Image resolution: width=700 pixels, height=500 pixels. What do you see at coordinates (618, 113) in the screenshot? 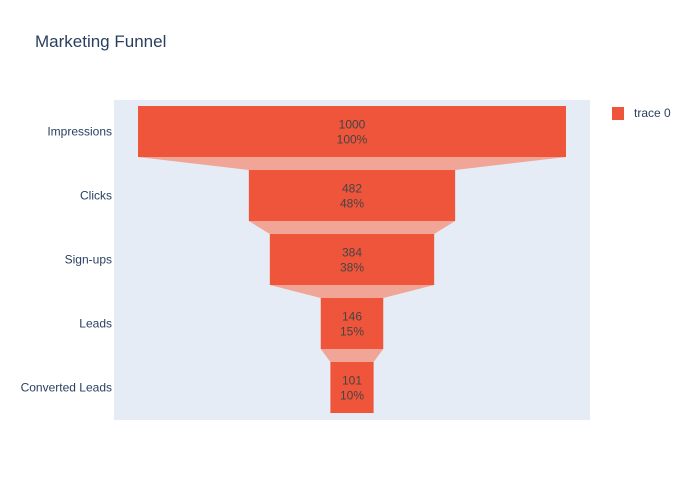
I see `legend-swatch` at bounding box center [618, 113].